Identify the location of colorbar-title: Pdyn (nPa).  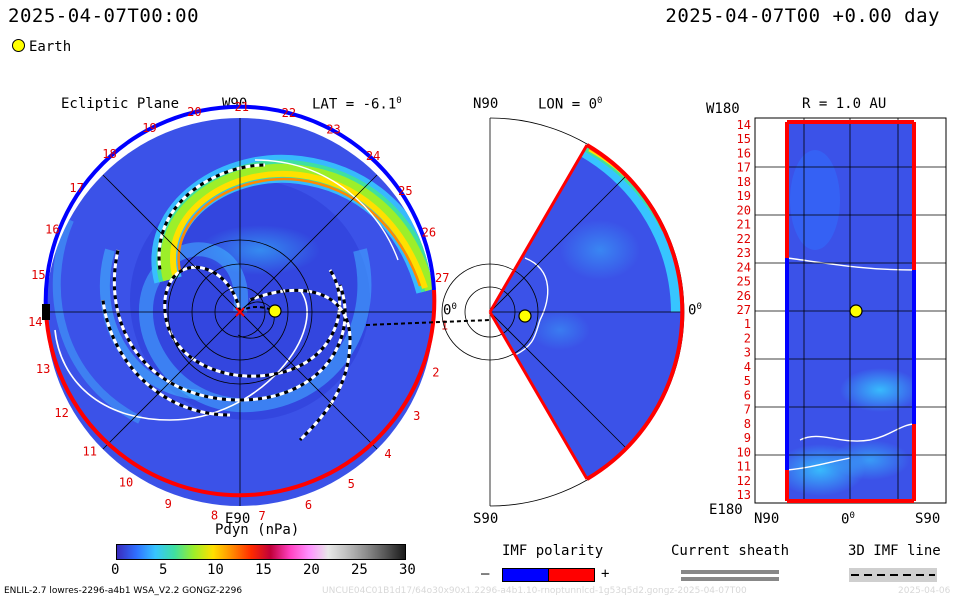
(257, 530).